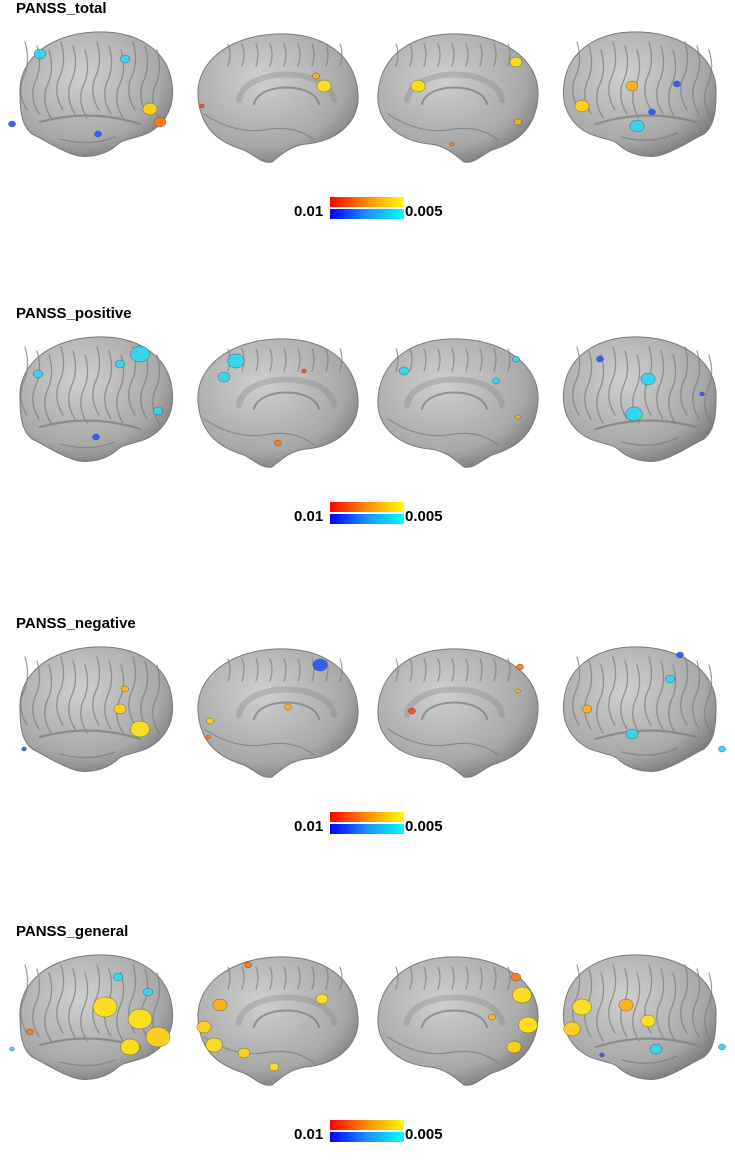  I want to click on brain-right-medial, so click(458, 98).